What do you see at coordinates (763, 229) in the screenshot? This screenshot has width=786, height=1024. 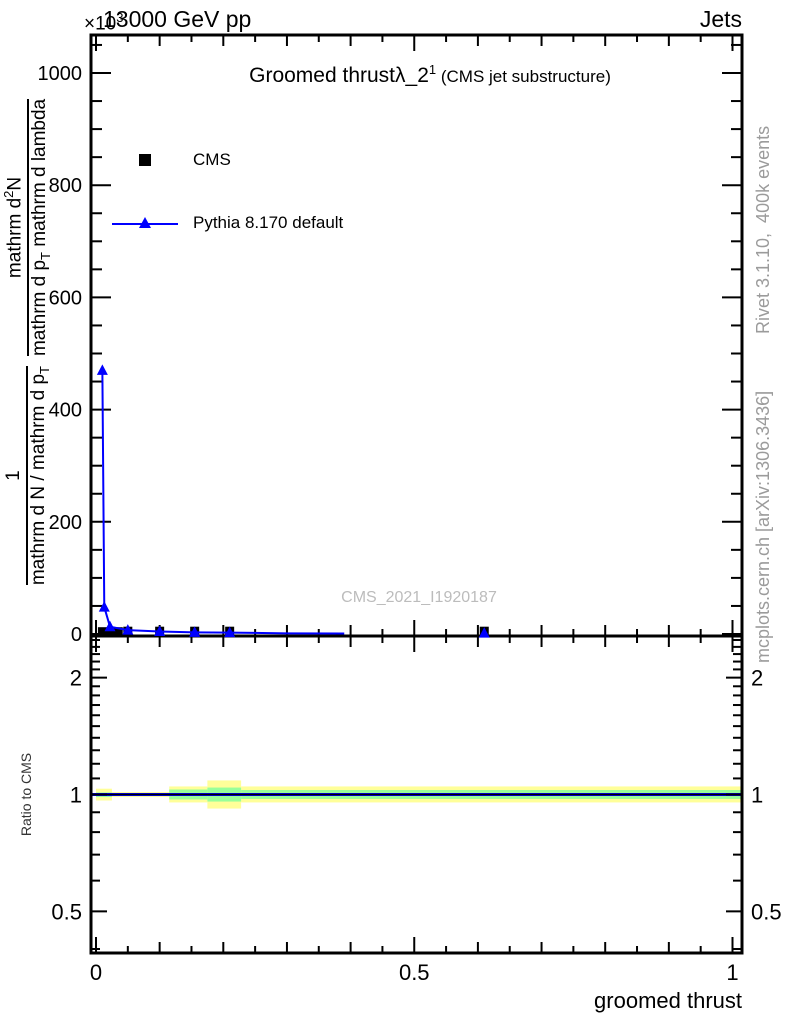 I see `rivet-version-note: Rivet 3.1.10, 400k events` at bounding box center [763, 229].